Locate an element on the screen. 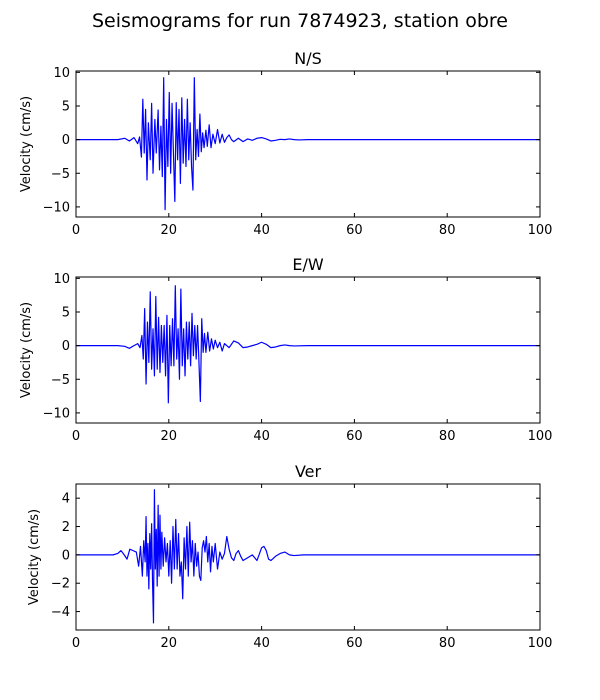 The height and width of the screenshot is (700, 600). panel-title: E/W is located at coordinates (308, 264).